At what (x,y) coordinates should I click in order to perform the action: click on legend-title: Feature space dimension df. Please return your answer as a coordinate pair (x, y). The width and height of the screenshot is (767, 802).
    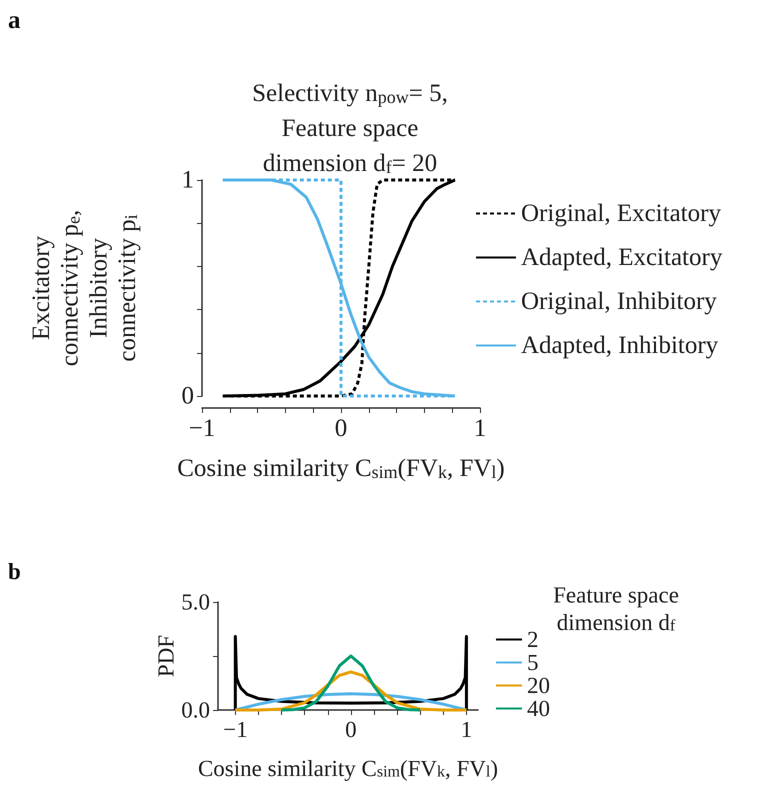
    Looking at the image, I should click on (616, 609).